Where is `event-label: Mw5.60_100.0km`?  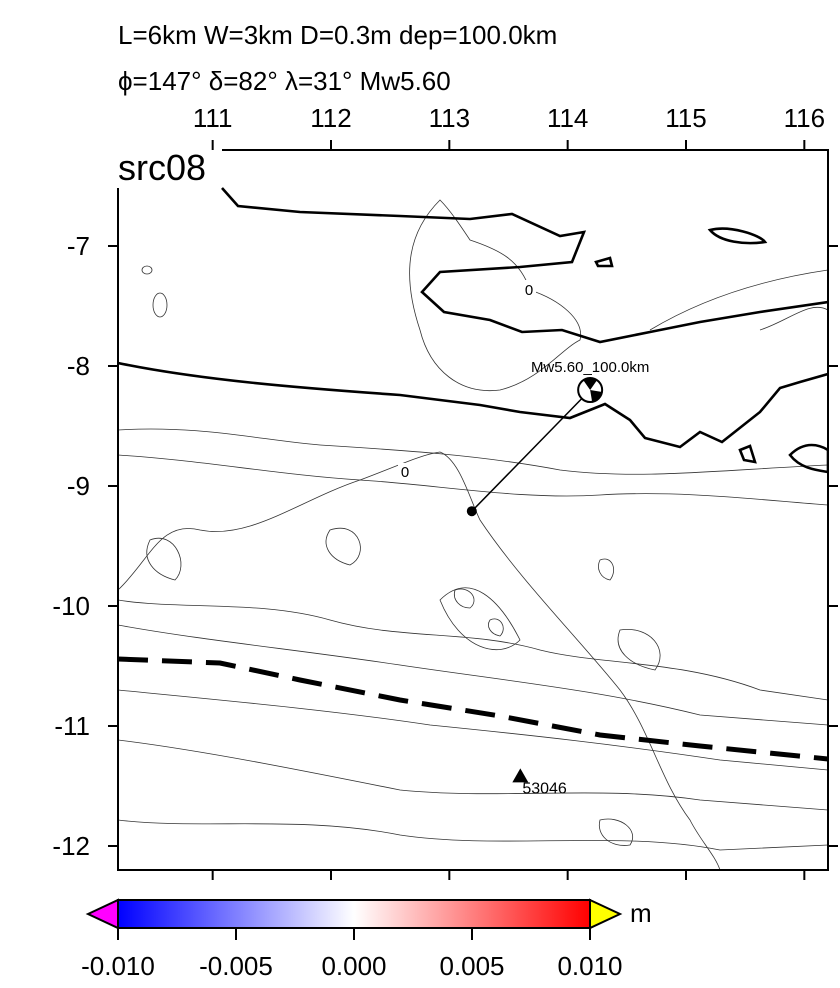
event-label: Mw5.60_100.0km is located at coordinates (590, 367).